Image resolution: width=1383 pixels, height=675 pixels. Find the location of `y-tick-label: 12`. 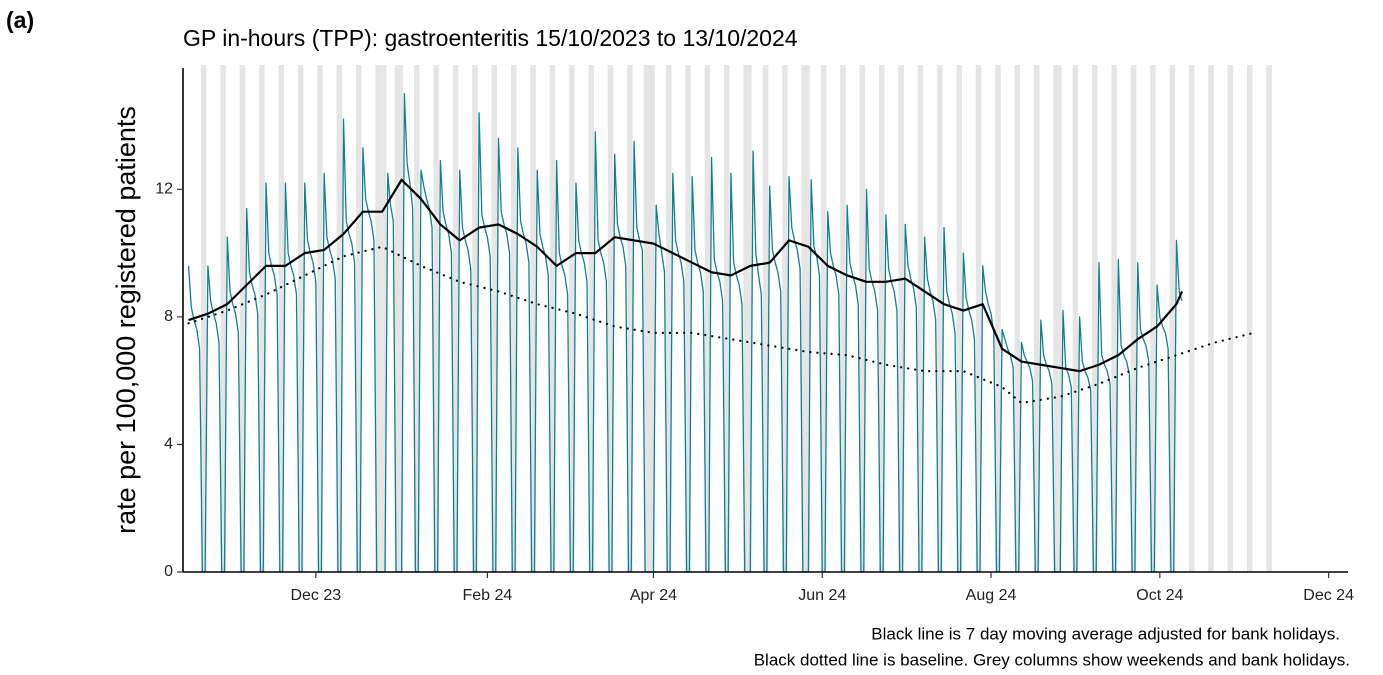

y-tick-label: 12 is located at coordinates (164, 189).